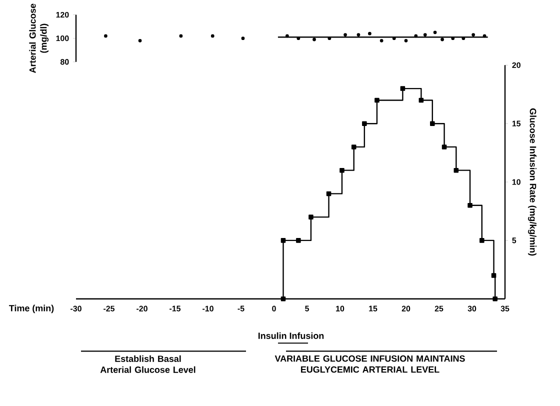  What do you see at coordinates (532, 182) in the screenshot?
I see `y2-axis-title: Glucose Infusion Rate (mg/kg/min)` at bounding box center [532, 182].